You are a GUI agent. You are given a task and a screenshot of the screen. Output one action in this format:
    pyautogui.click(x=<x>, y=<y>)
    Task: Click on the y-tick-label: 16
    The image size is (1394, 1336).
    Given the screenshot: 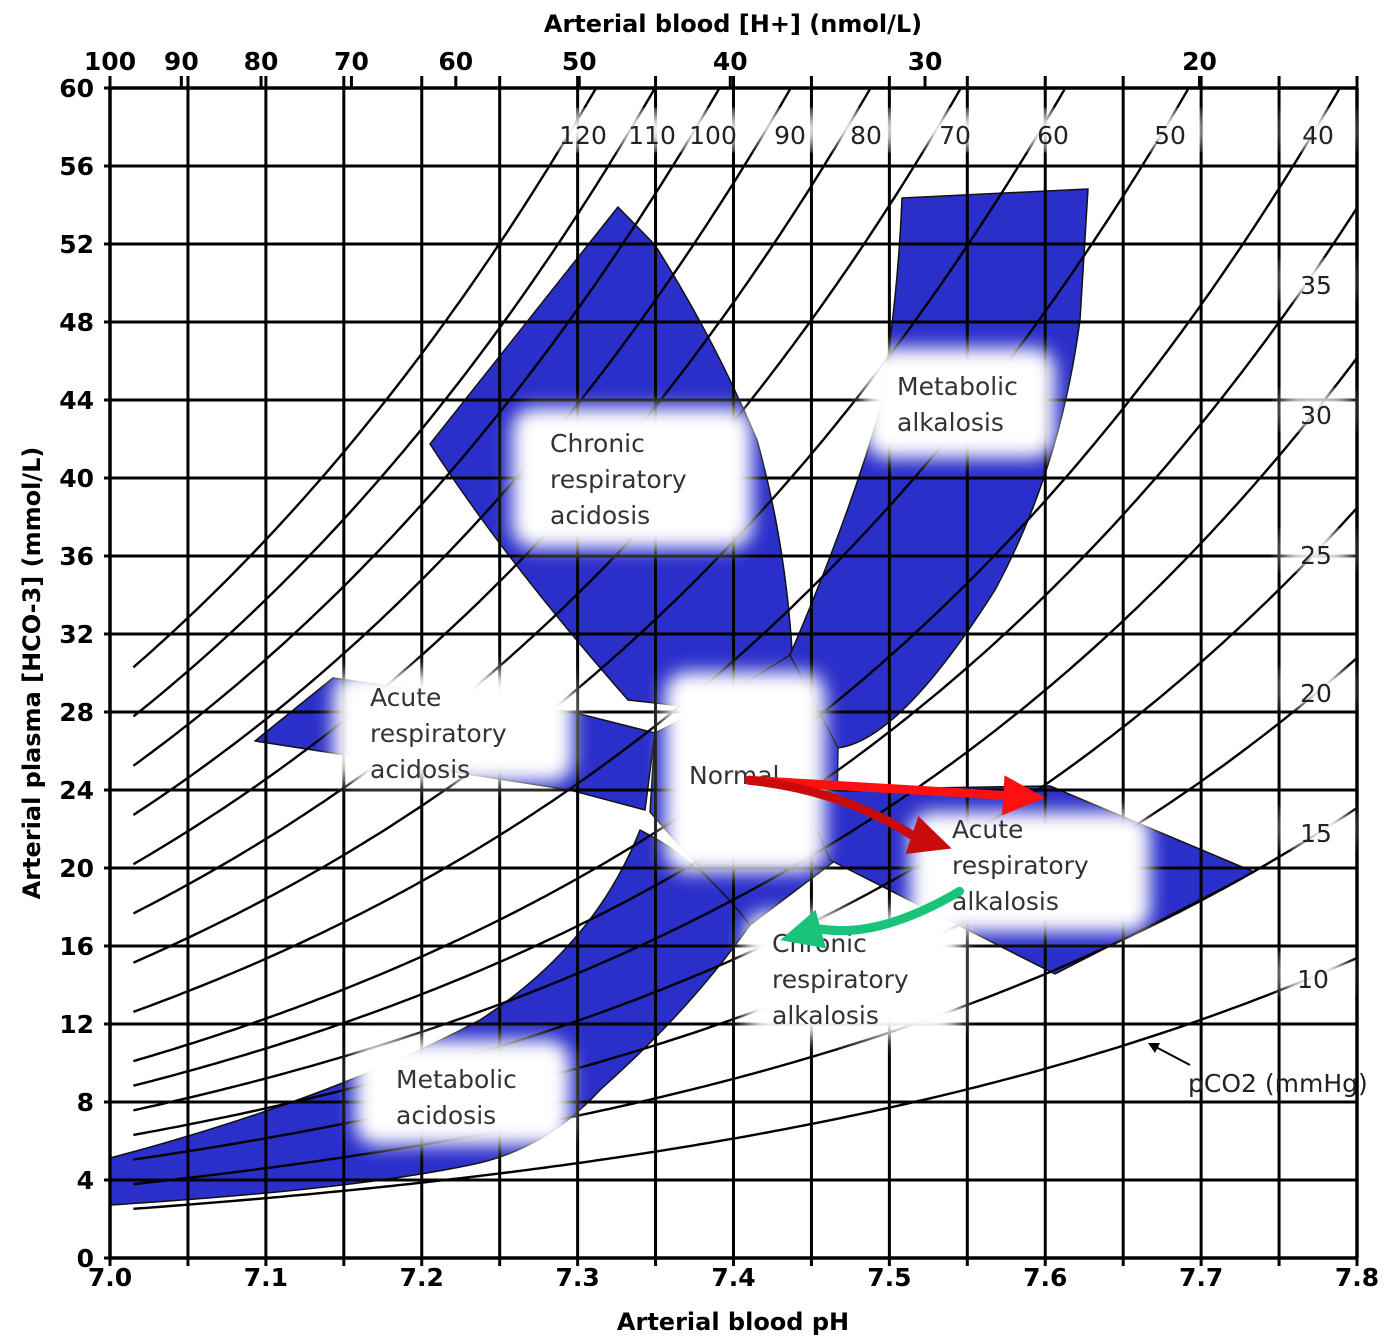 What is the action you would take?
    pyautogui.click(x=76, y=946)
    